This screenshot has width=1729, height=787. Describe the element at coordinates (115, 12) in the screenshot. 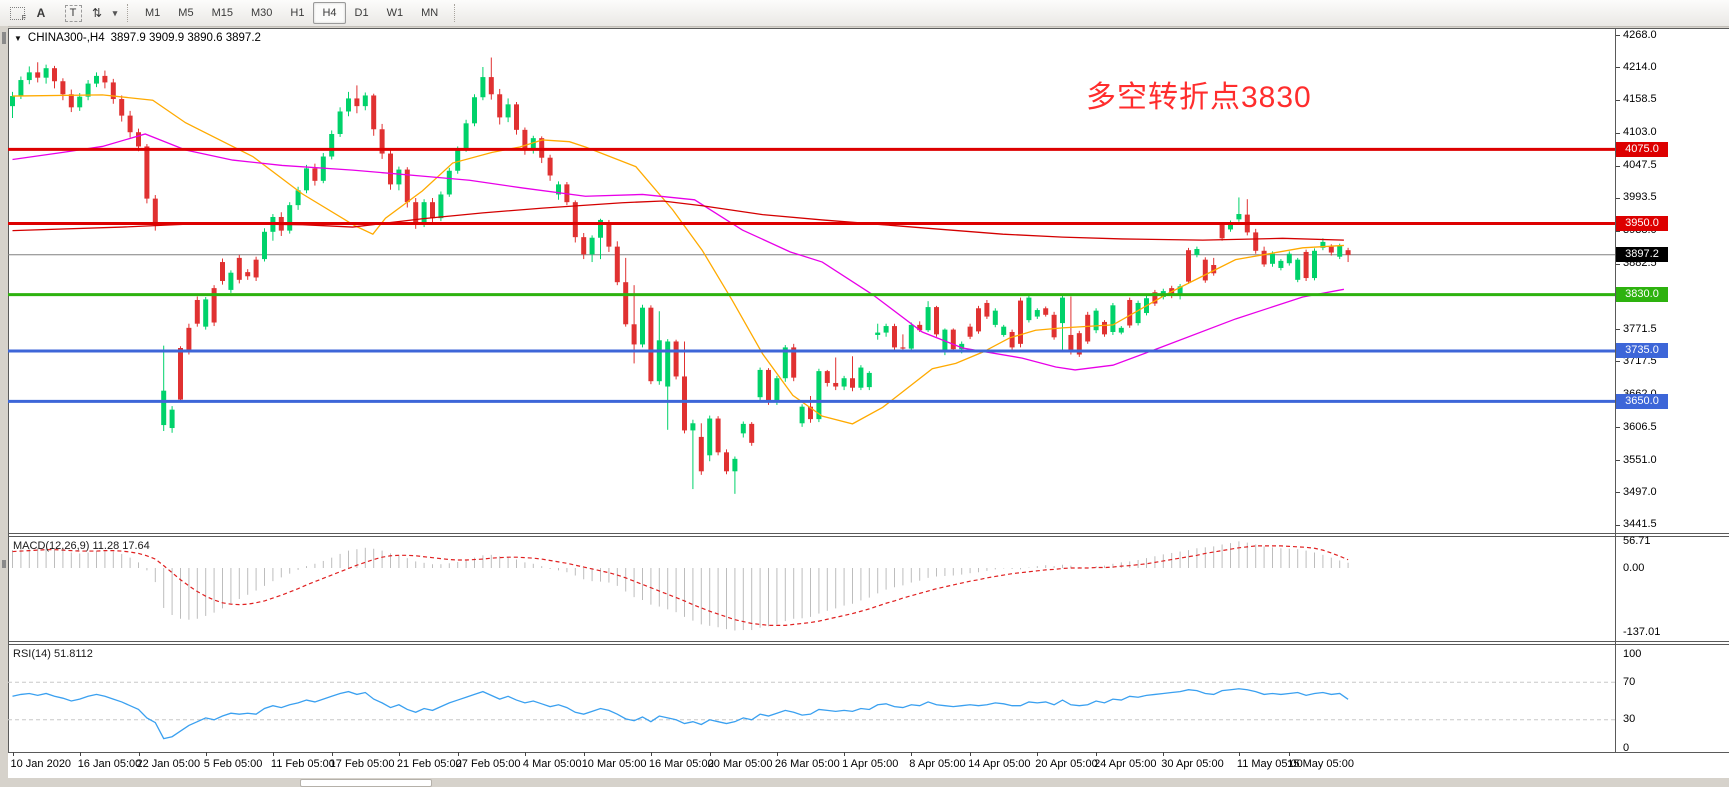

I see `caret-down-icon: ▾` at that location.